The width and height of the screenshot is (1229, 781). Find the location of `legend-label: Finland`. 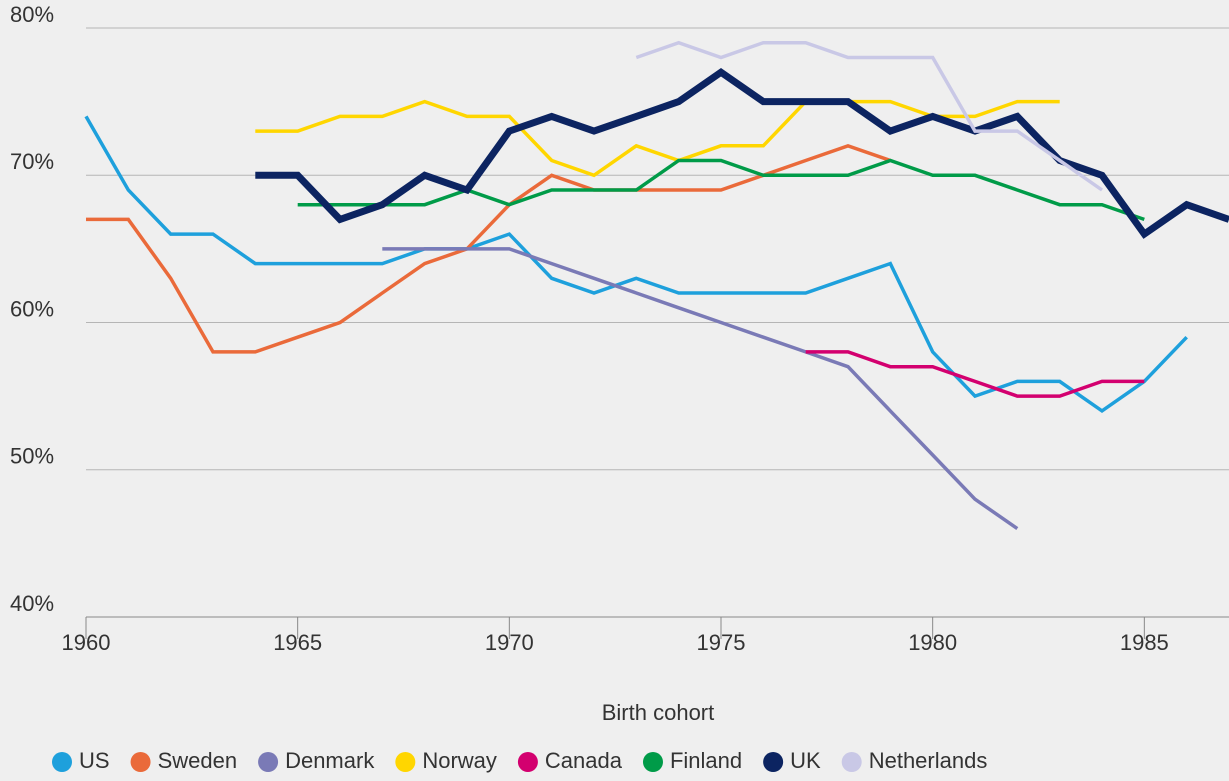

legend-label: Finland is located at coordinates (706, 760).